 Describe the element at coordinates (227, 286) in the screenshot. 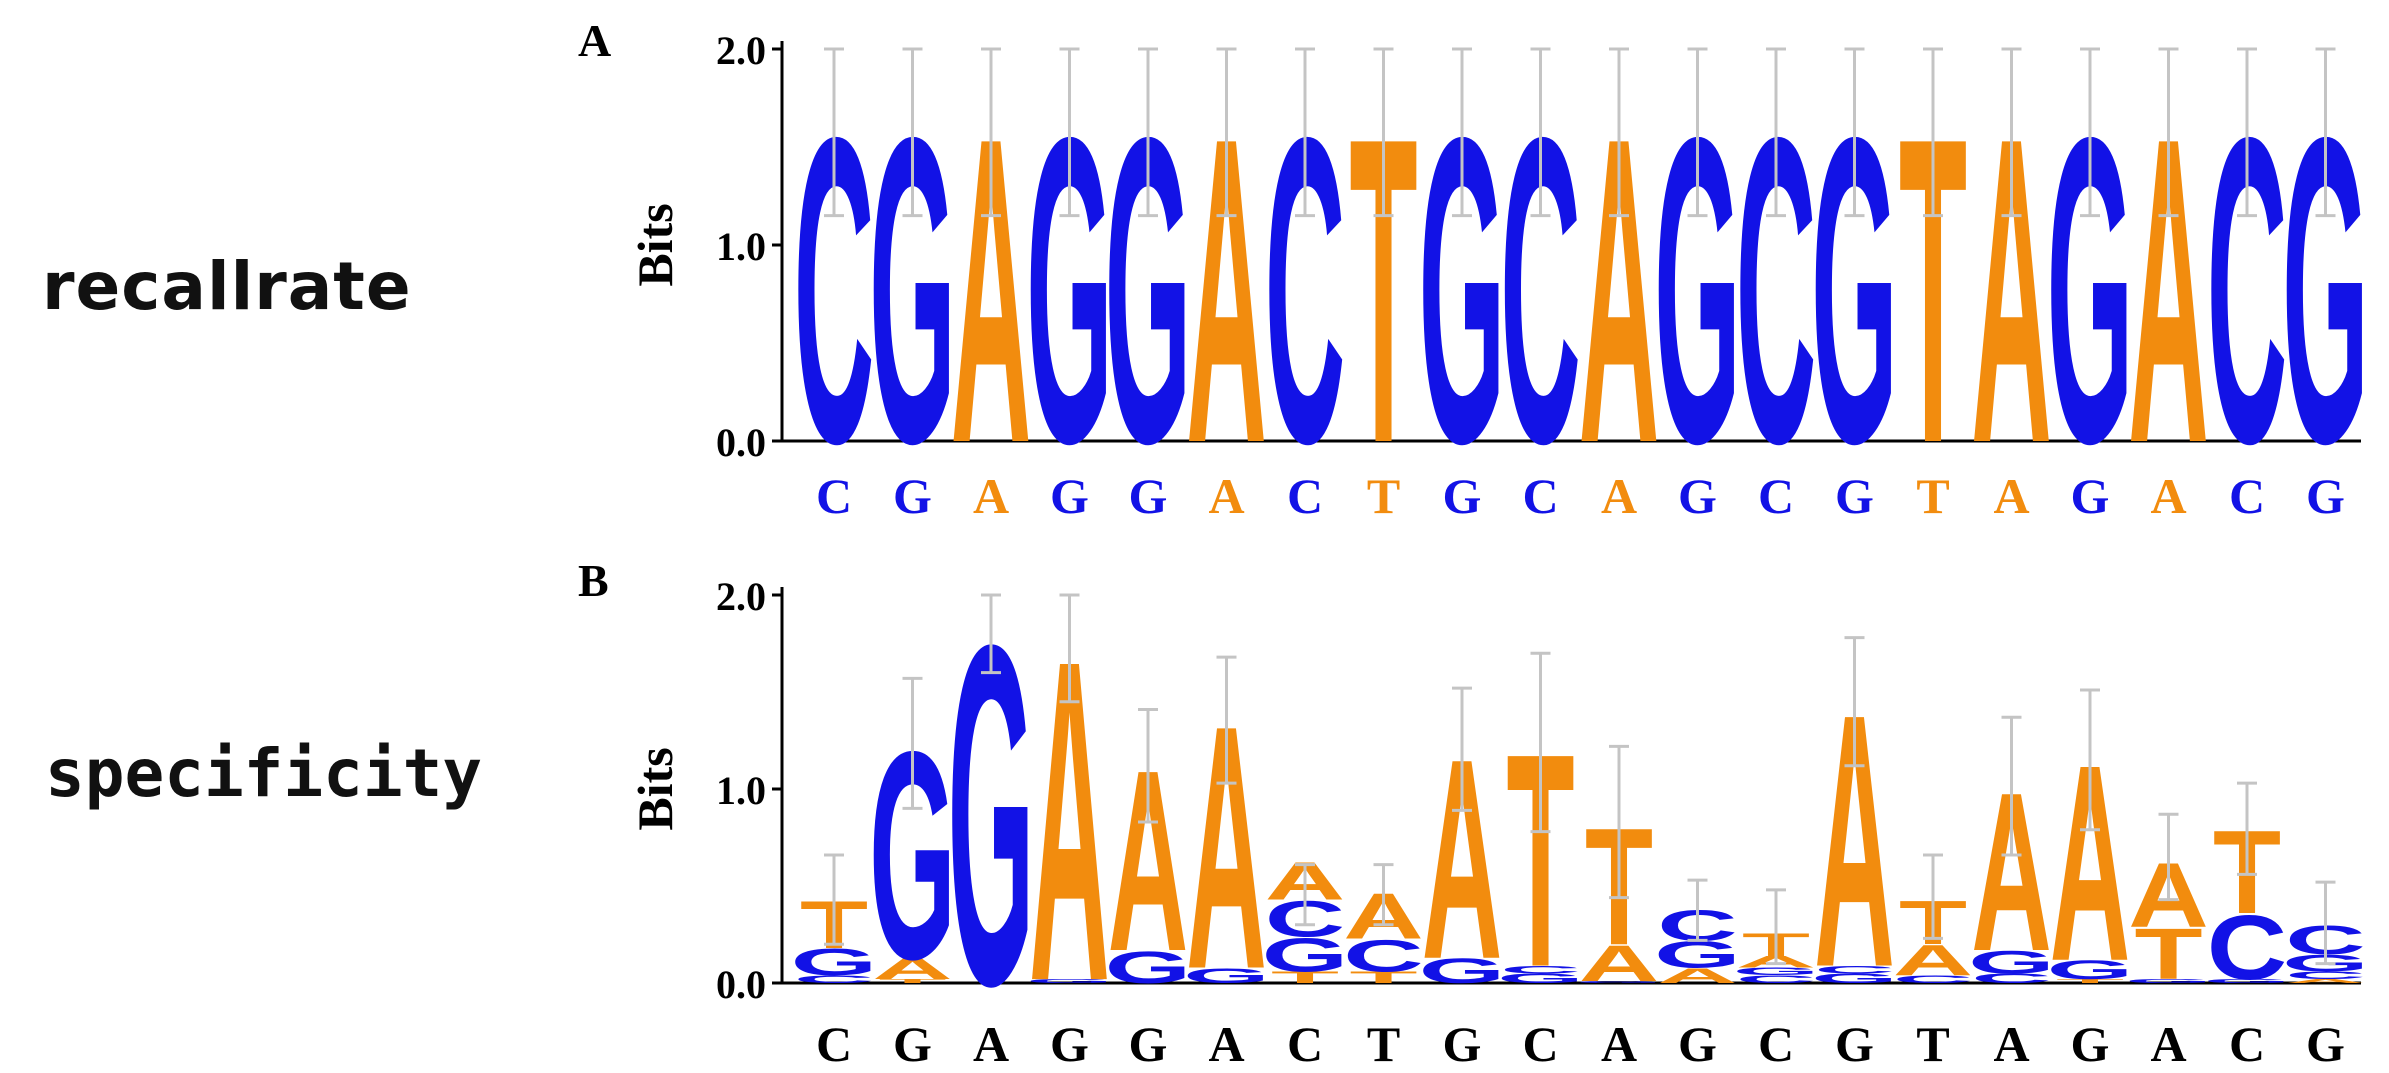

I see `row-label-recallrate: recallrate` at that location.